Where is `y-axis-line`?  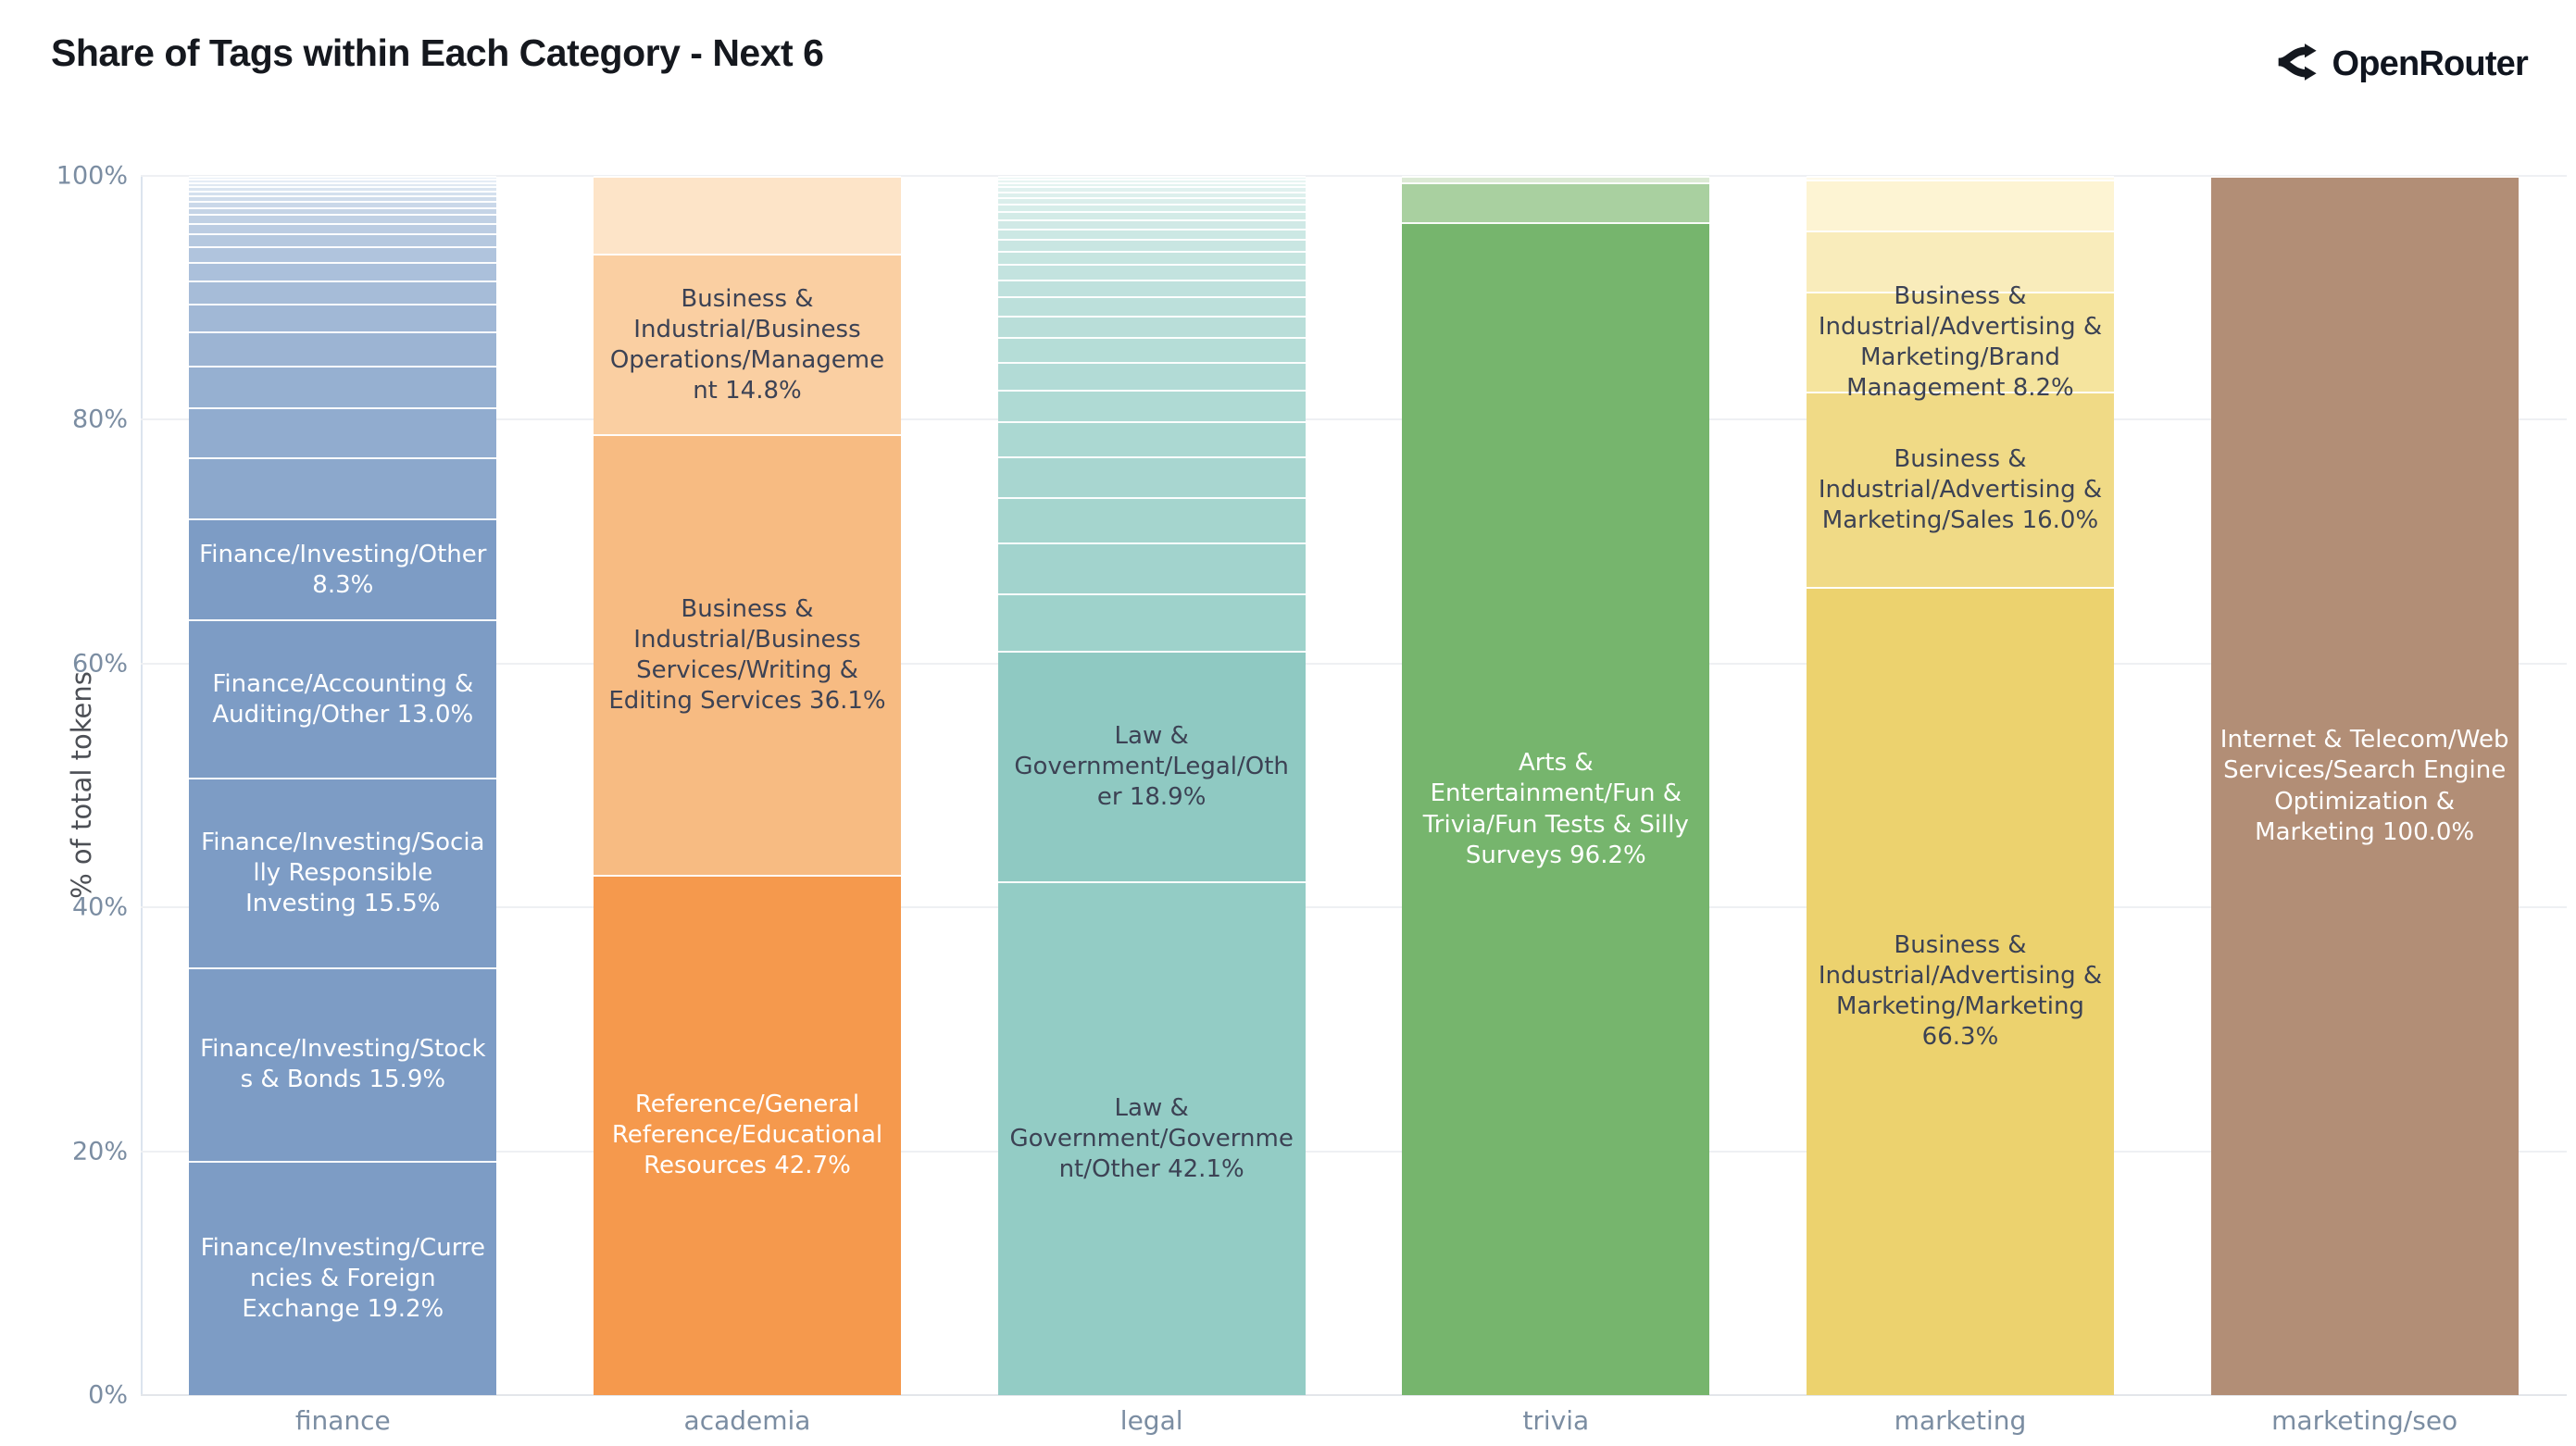
y-axis-line is located at coordinates (142, 785).